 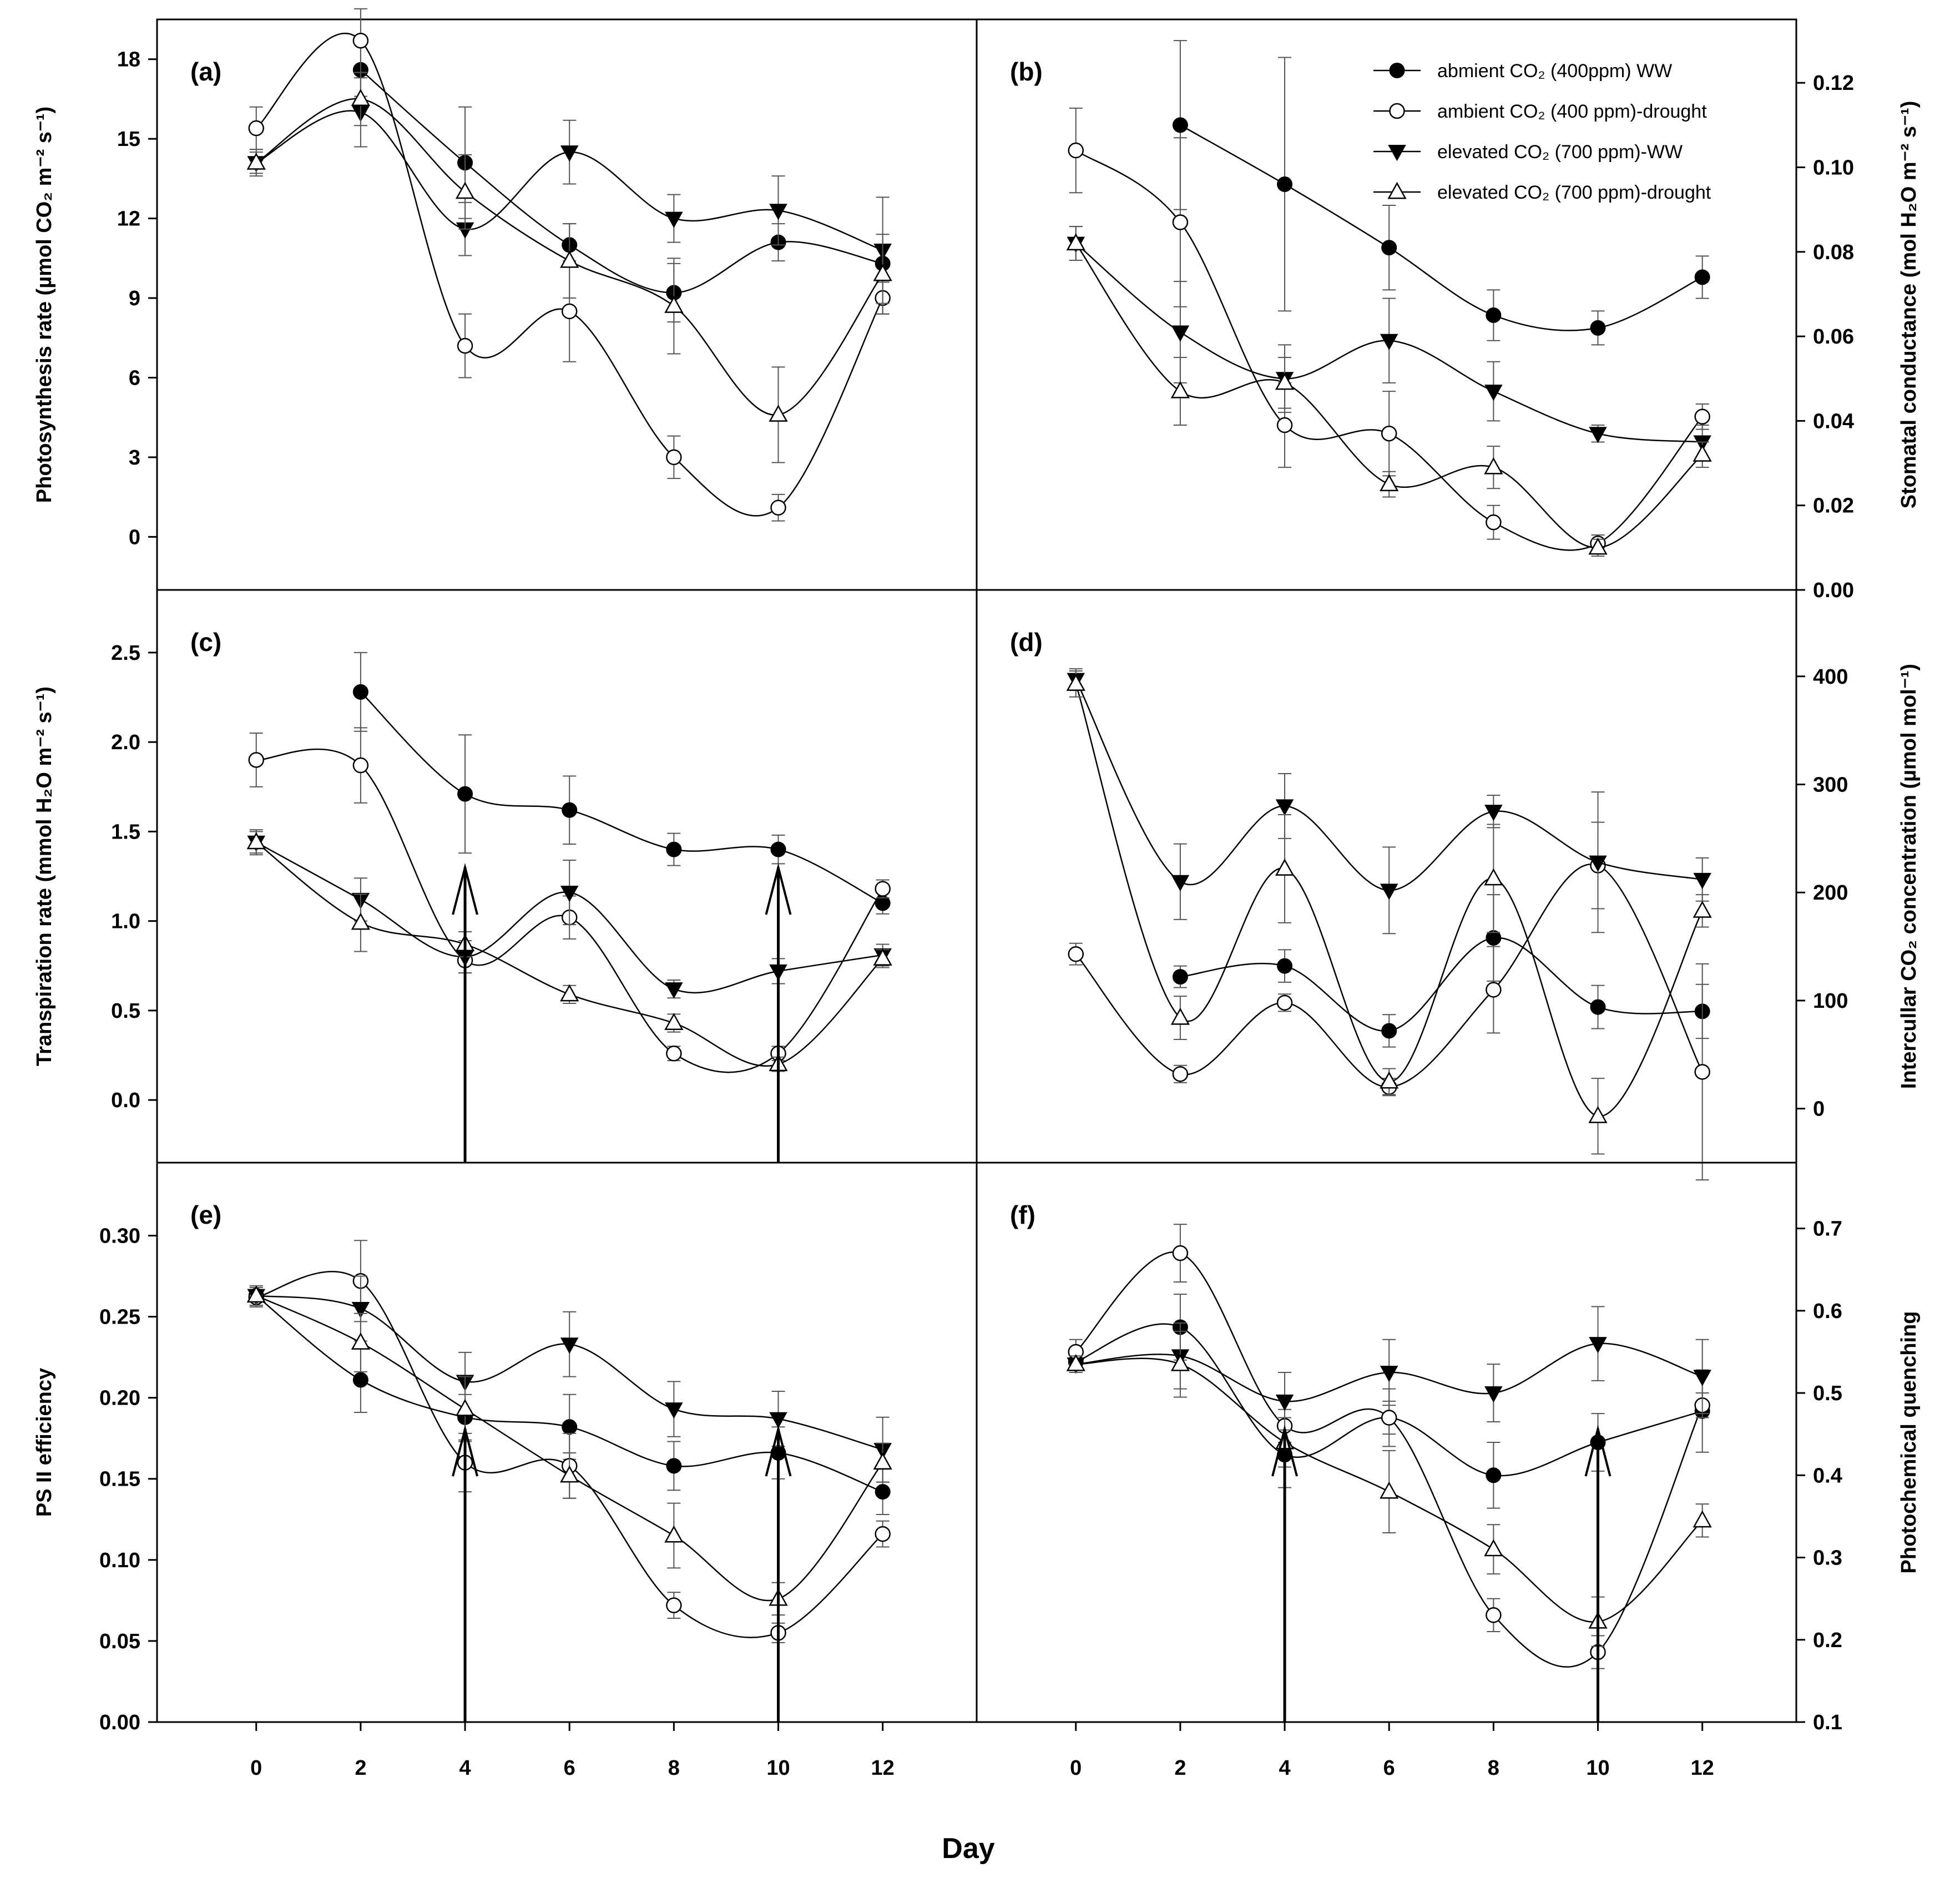 I want to click on panel-f-ytick-label: 0.1, so click(x=1828, y=1723).